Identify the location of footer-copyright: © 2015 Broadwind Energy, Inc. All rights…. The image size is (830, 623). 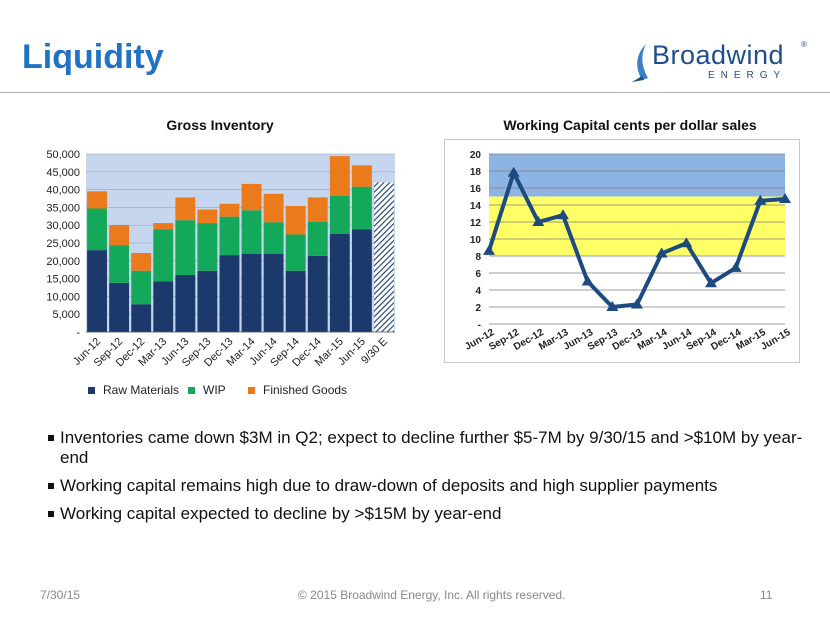
(432, 595).